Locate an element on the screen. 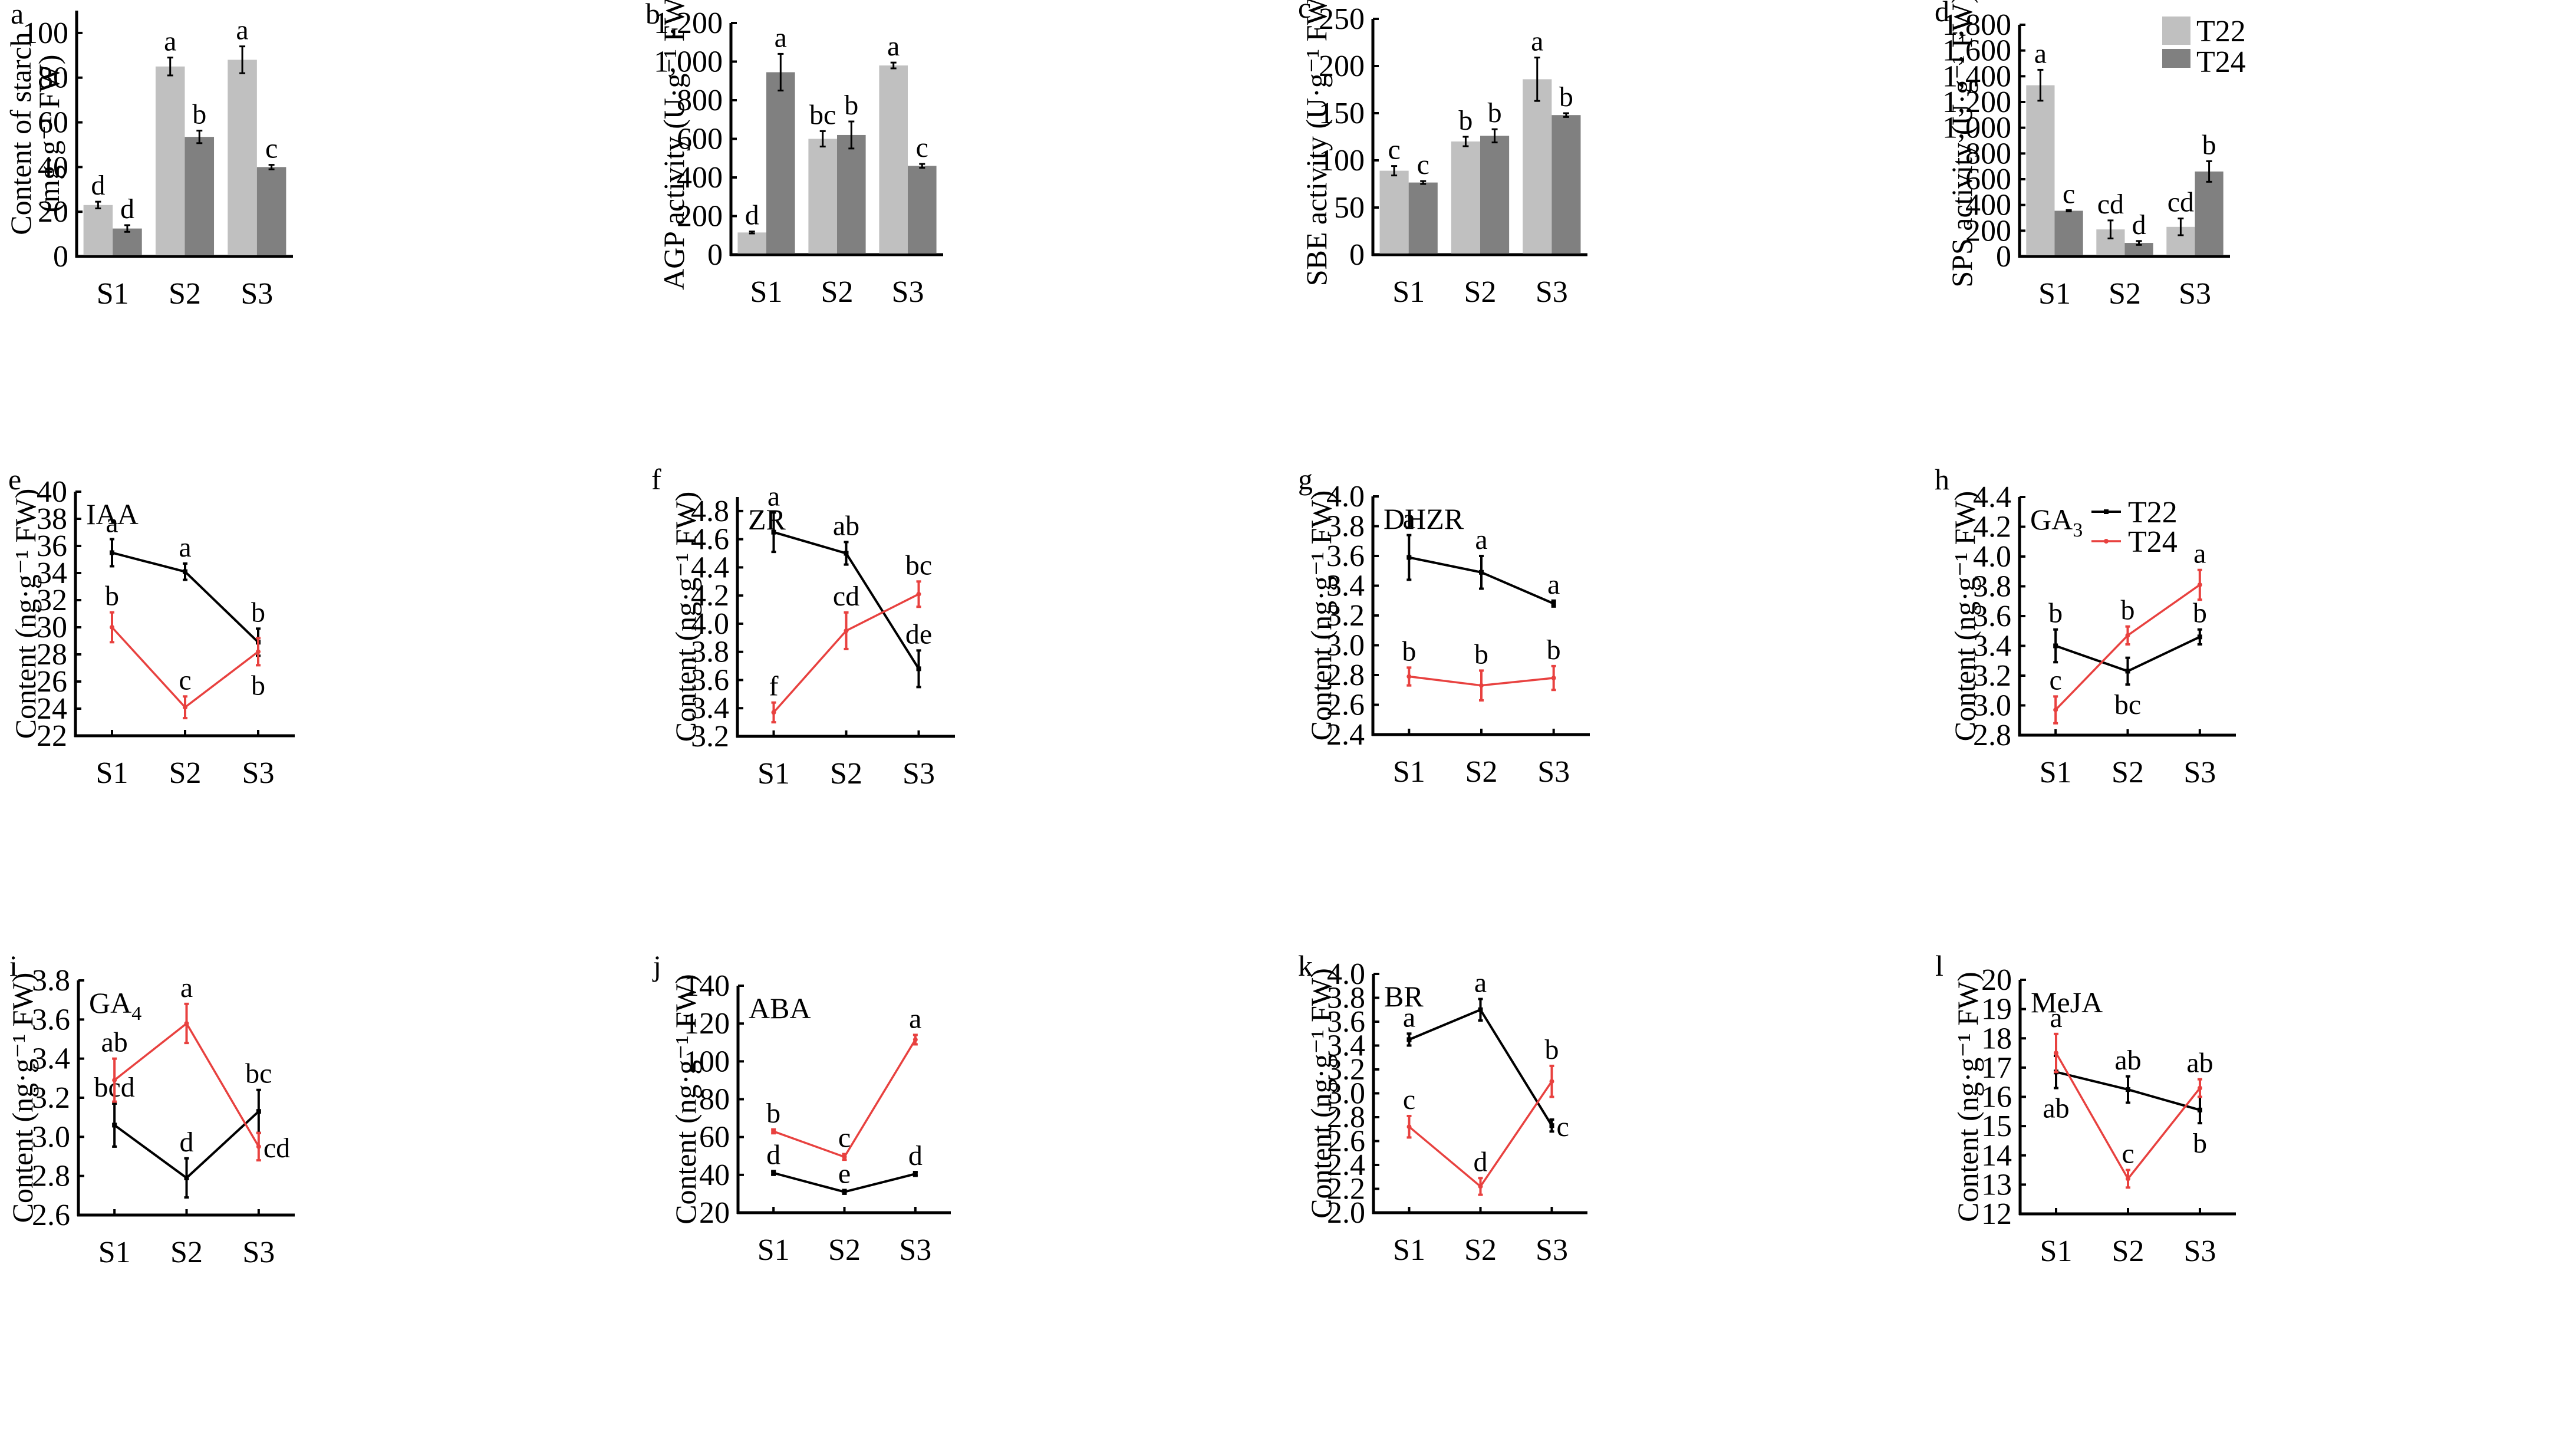  bar-T24-S1 is located at coordinates (2068, 232).